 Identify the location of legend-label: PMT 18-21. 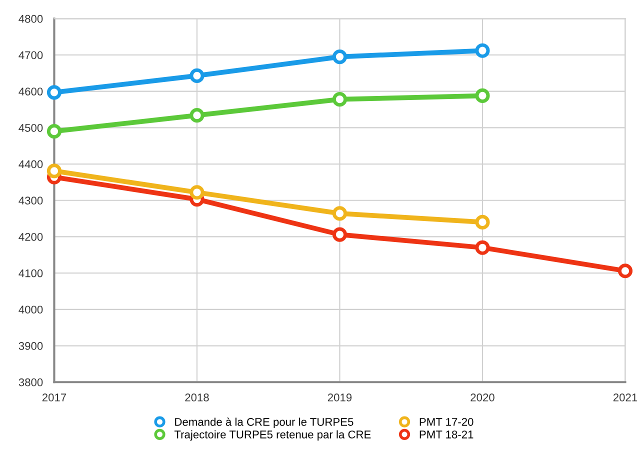
(447, 434).